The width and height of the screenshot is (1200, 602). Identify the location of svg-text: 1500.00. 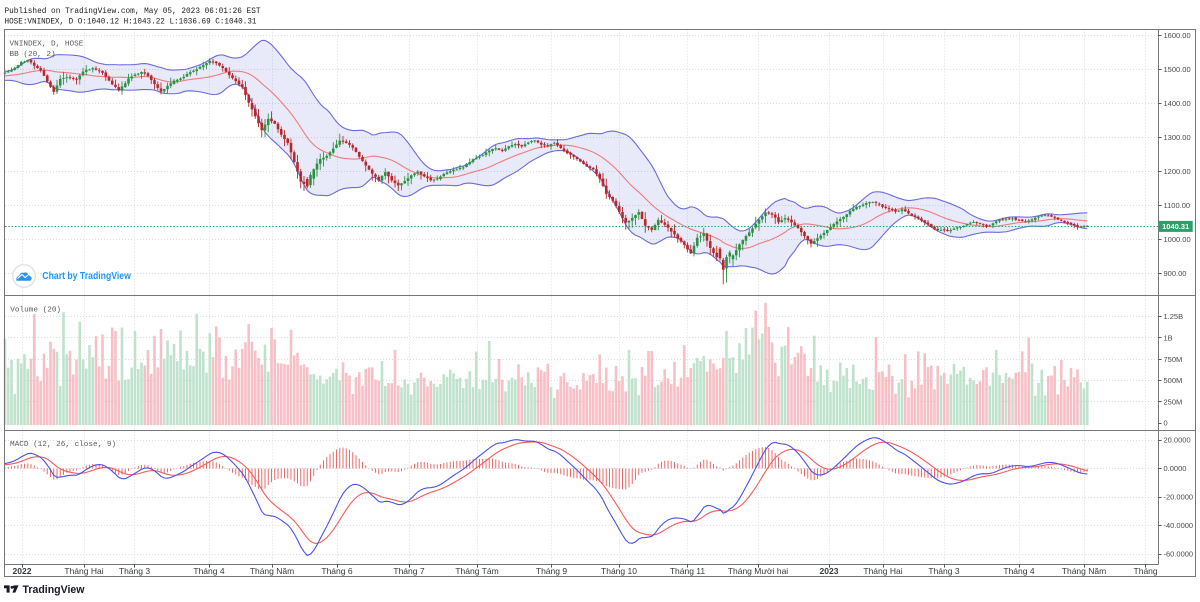
(1177, 69).